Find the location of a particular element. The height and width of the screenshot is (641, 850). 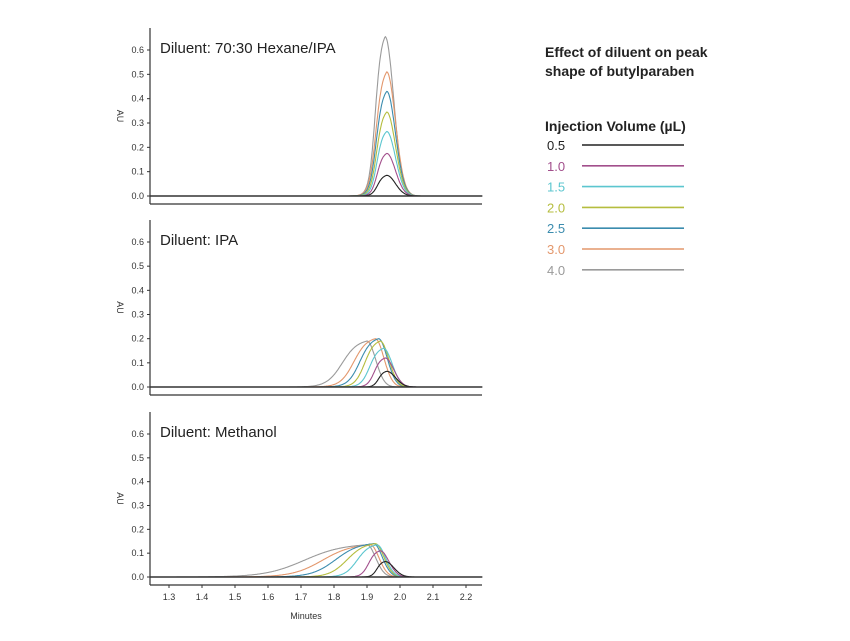

x-tick-label: 1.5 is located at coordinates (235, 597).